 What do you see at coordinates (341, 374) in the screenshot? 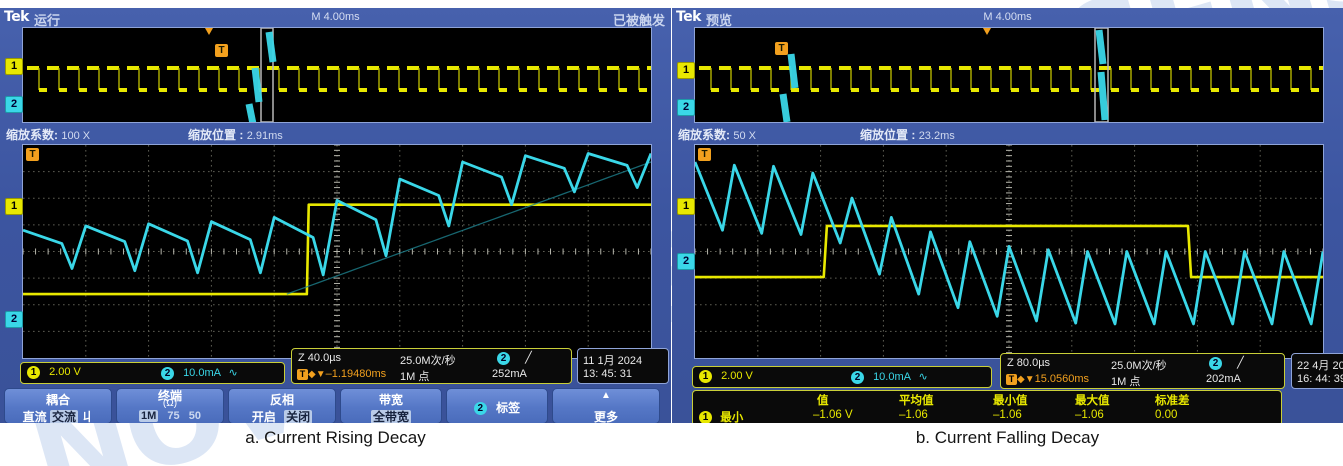
I see `trigger-delay-a: T ◆▼–1.19480ms` at bounding box center [341, 374].